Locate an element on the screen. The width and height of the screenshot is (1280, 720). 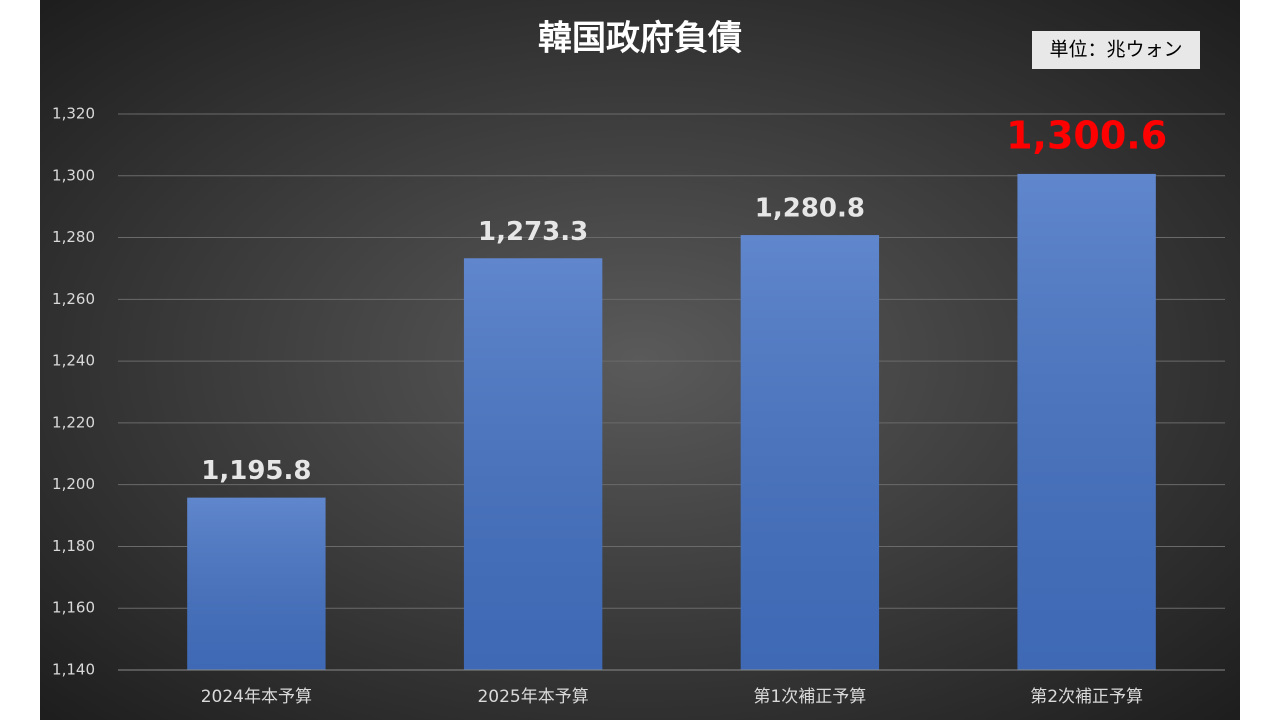
value-label: 1,300.6 is located at coordinates (1086, 135).